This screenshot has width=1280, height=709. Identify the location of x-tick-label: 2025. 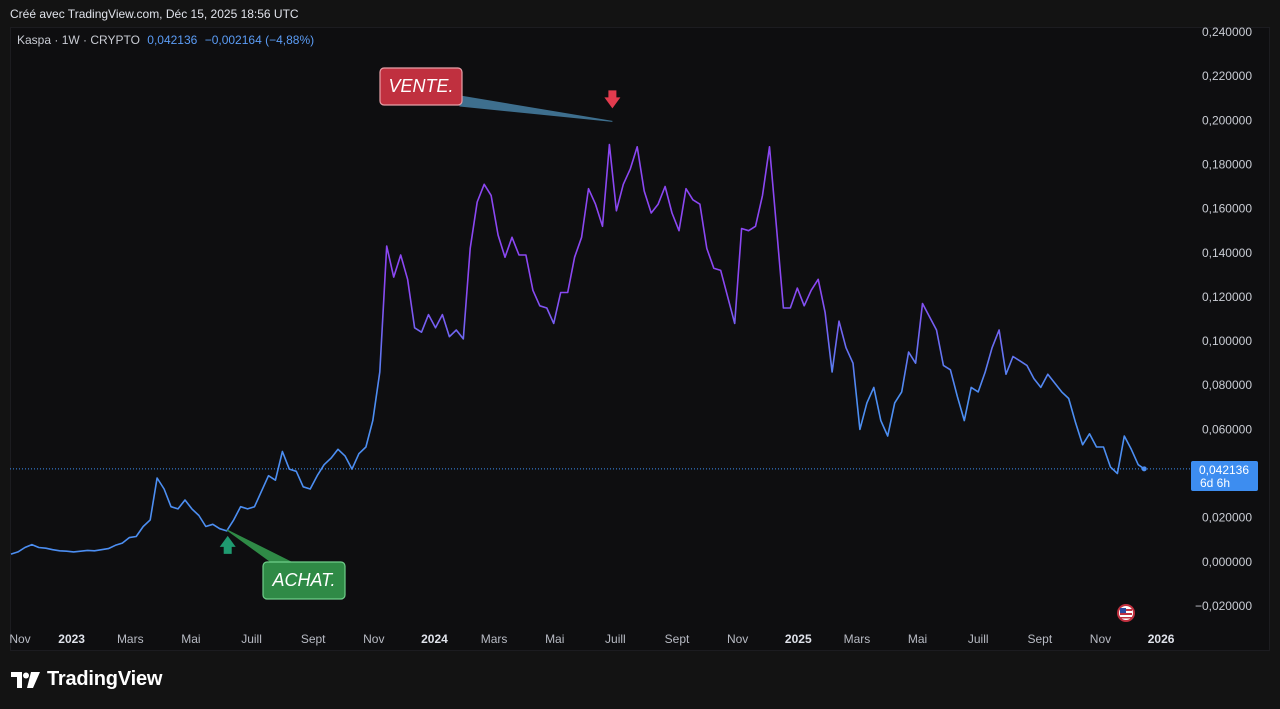
(798, 639).